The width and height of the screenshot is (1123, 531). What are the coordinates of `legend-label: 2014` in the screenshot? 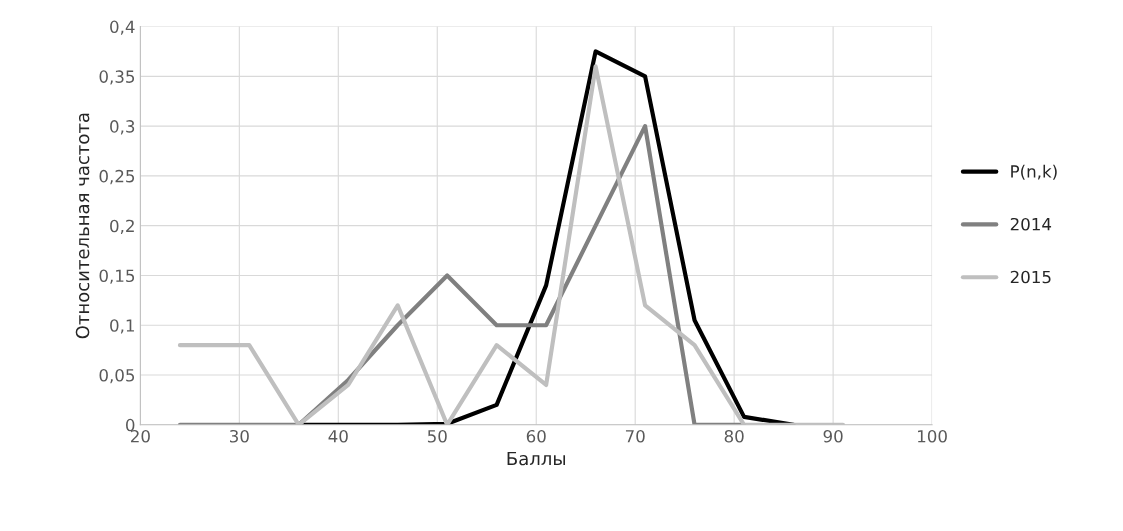 It's located at (1031, 224).